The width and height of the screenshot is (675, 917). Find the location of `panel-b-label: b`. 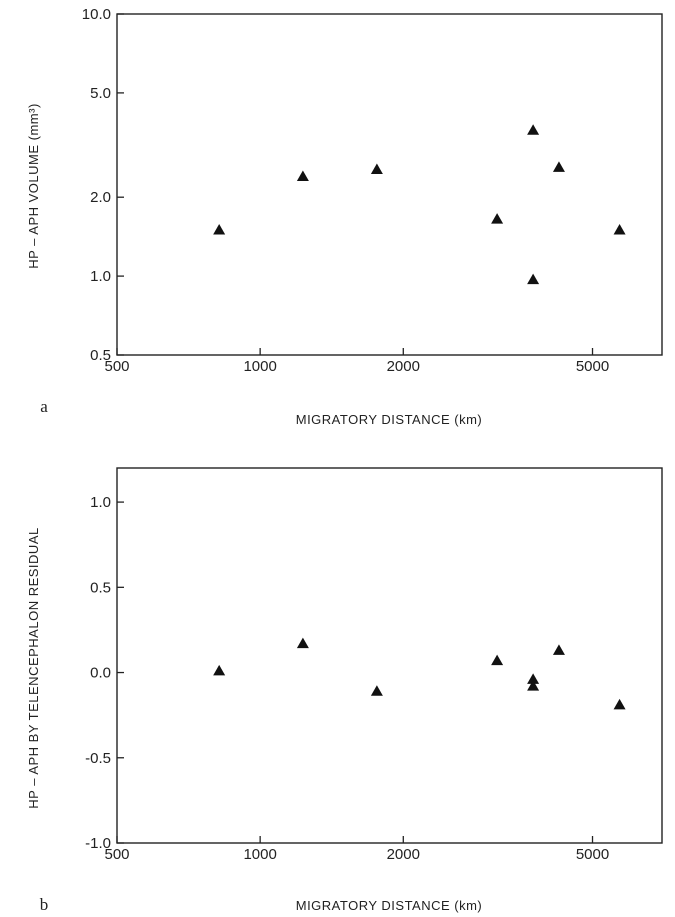

panel-b-label: b is located at coordinates (44, 904).